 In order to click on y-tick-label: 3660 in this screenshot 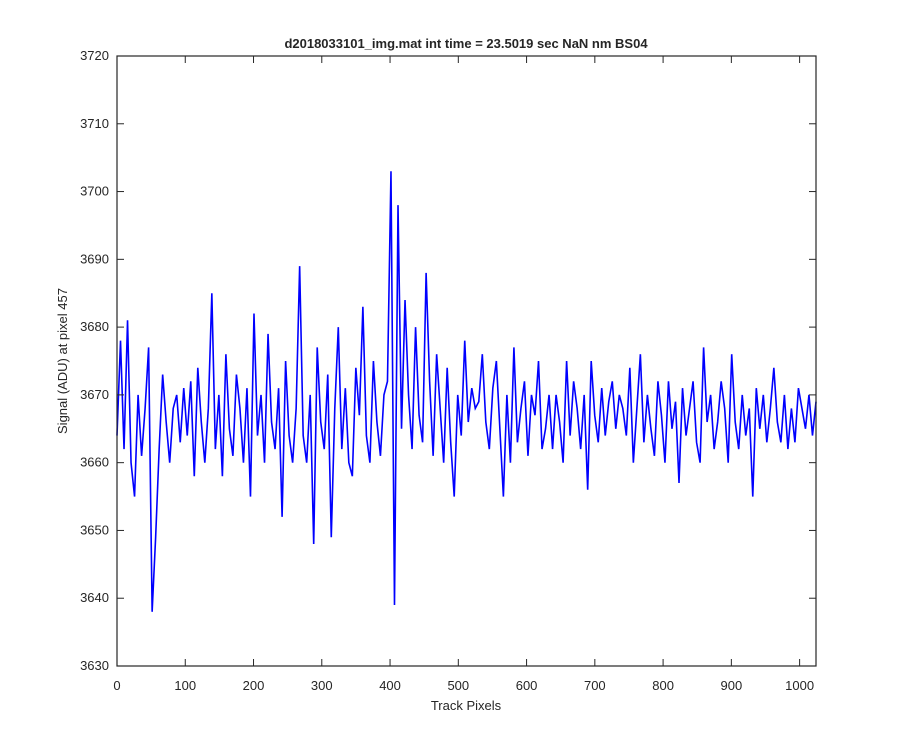, I will do `click(94, 462)`.